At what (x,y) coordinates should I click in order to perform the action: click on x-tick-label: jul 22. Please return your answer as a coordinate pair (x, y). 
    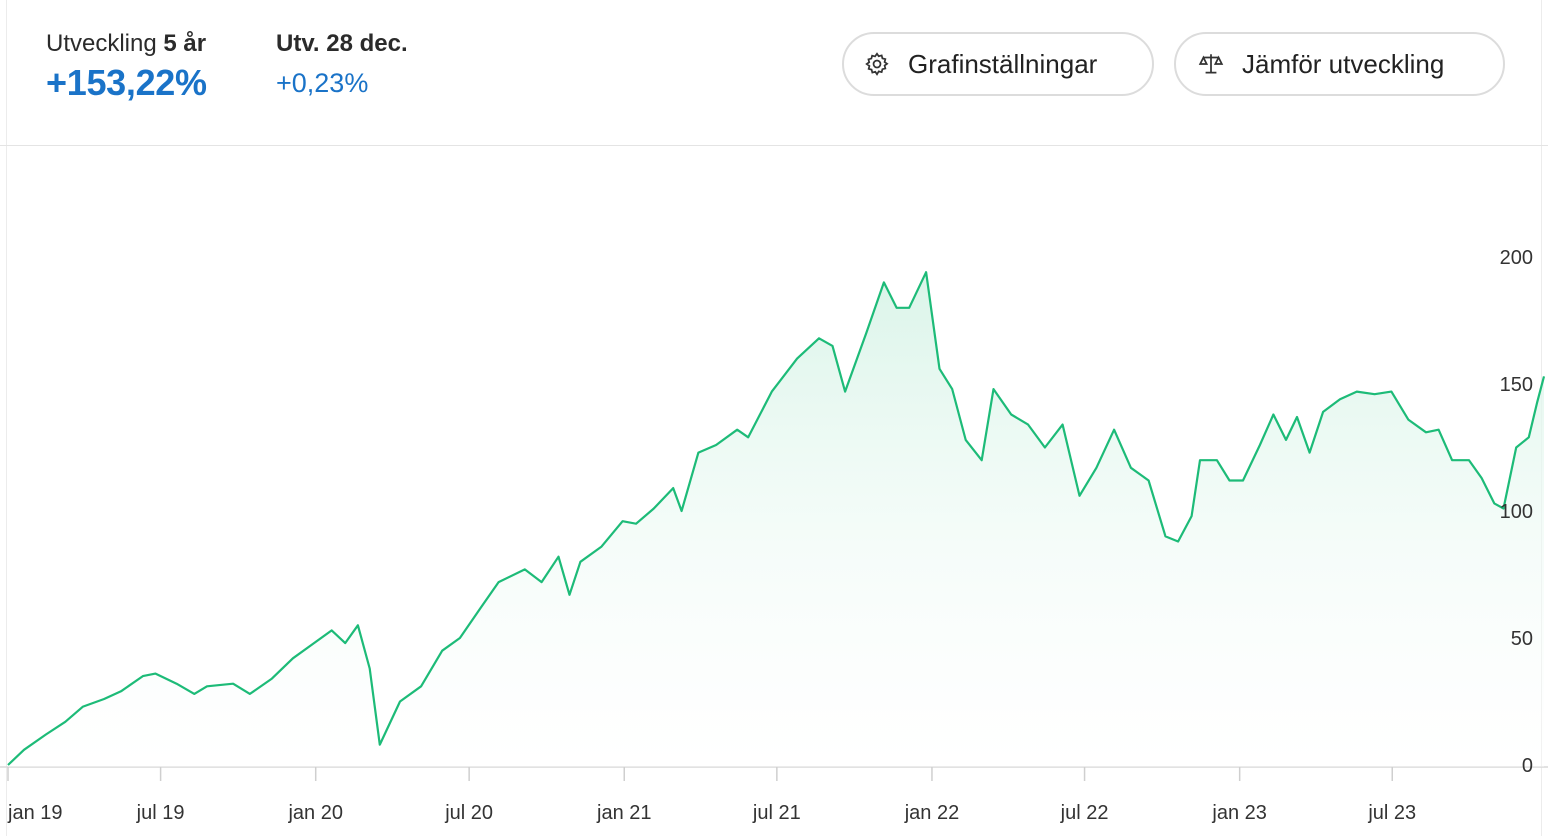
    Looking at the image, I should click on (1084, 813).